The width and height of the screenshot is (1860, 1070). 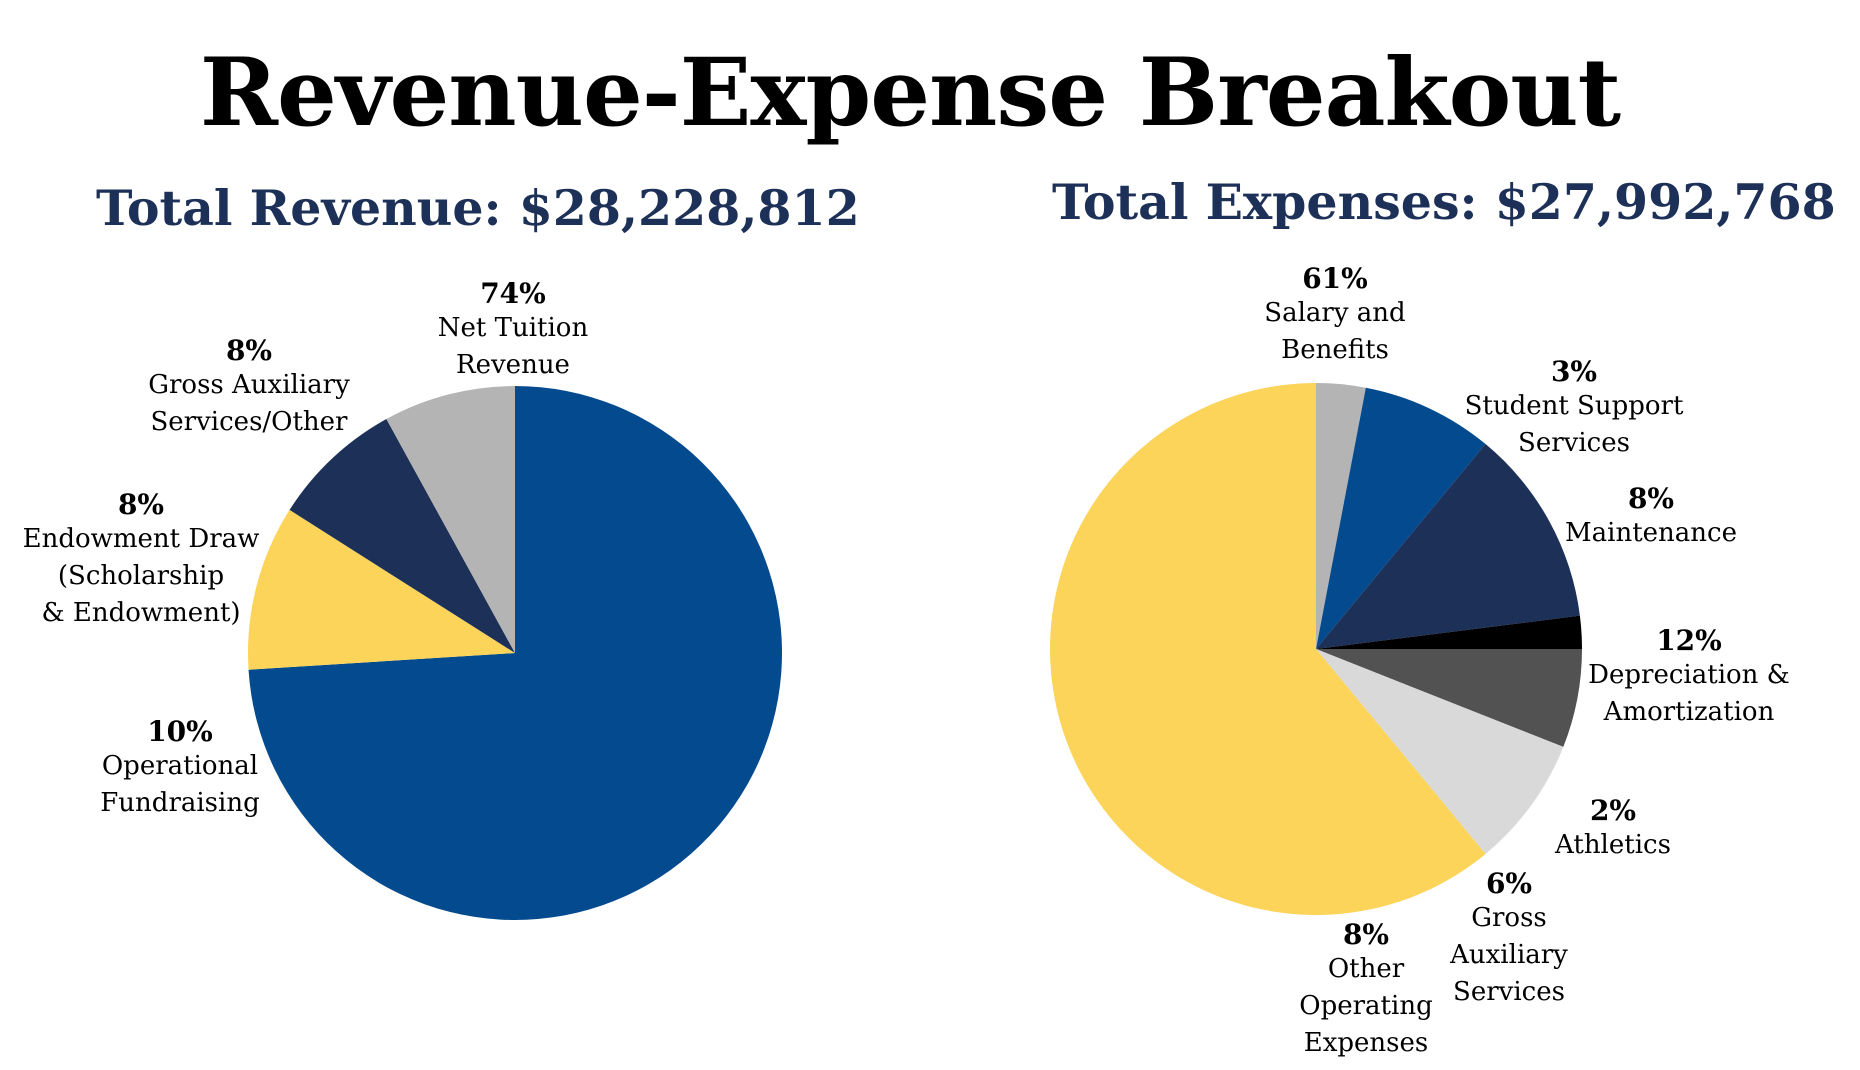 I want to click on expenses-slice-student-support-services, so click(x=1341, y=516).